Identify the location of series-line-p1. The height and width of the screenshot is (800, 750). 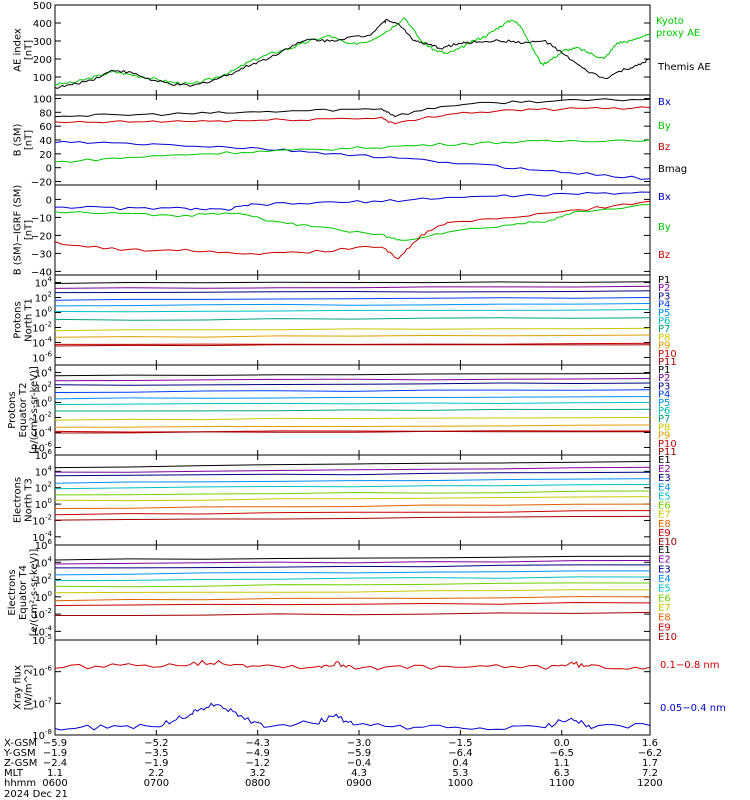
(352, 282).